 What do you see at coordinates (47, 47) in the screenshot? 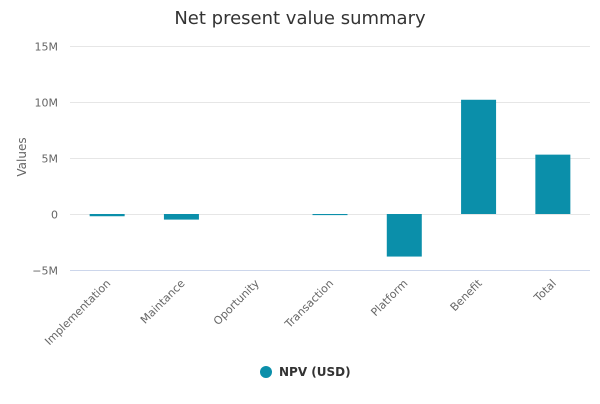
I see `y-tick-label: 15M` at bounding box center [47, 47].